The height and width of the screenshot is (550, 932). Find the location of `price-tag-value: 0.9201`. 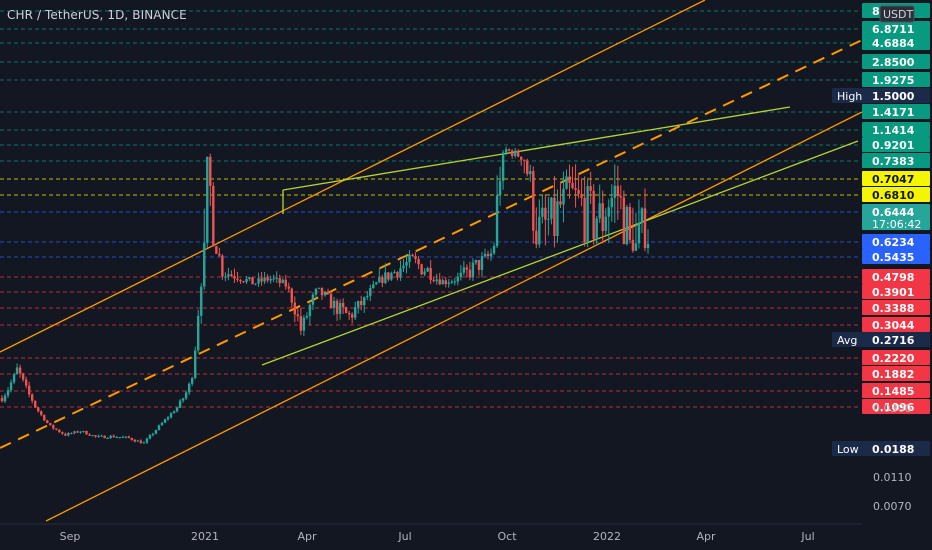

price-tag-value: 0.9201 is located at coordinates (893, 145).